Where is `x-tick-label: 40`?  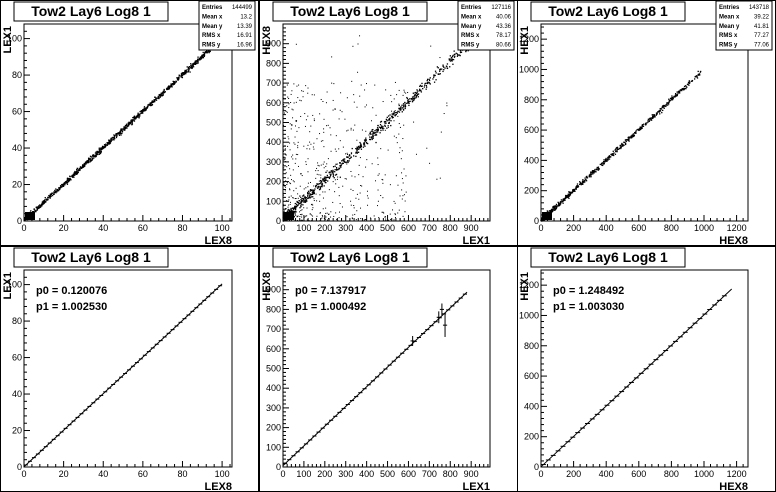 x-tick-label: 40 is located at coordinates (103, 474).